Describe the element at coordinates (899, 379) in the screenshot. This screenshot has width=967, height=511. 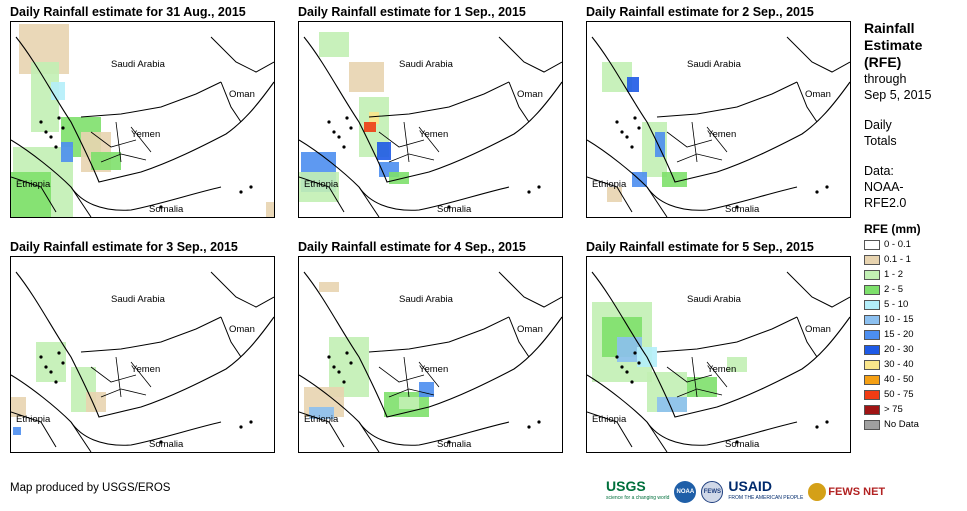
I see `legend-label: 40 - 50` at that location.